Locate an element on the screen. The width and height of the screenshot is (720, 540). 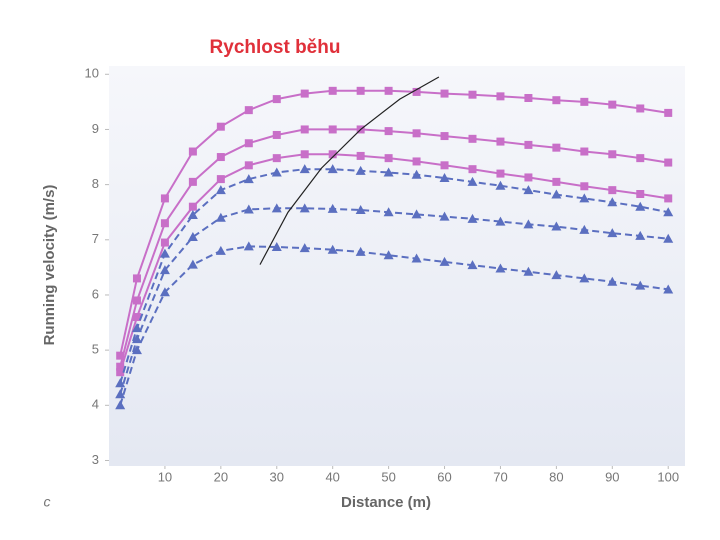
series-line is located at coordinates (349, 170).